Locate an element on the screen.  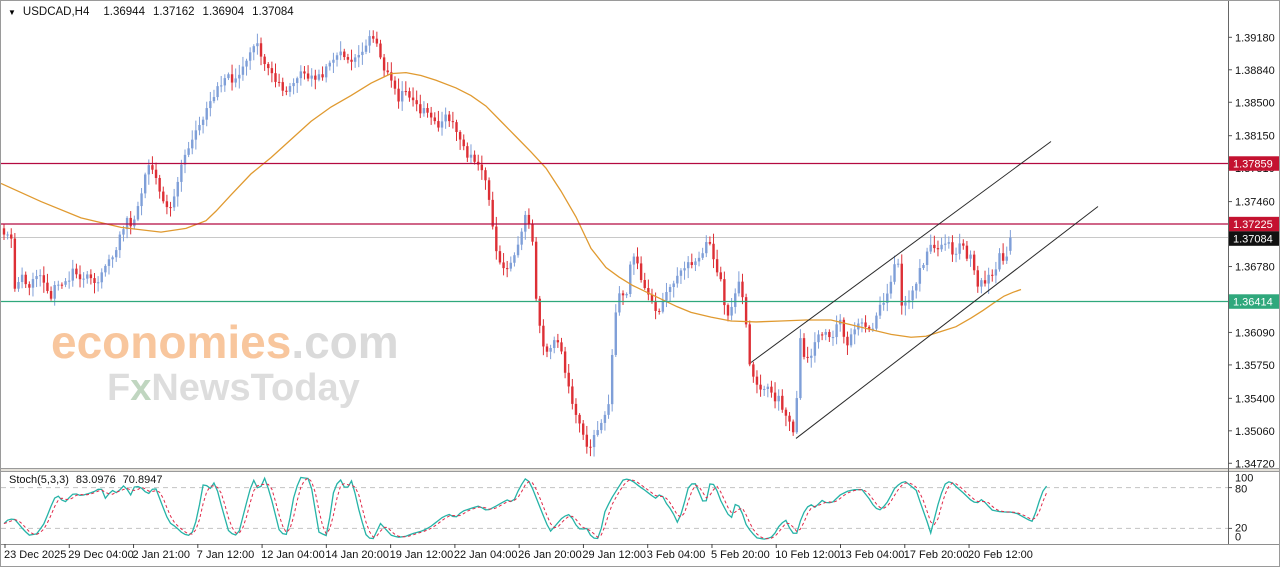
time-tick-label: 20 Feb 12:00 is located at coordinates (1000, 555).